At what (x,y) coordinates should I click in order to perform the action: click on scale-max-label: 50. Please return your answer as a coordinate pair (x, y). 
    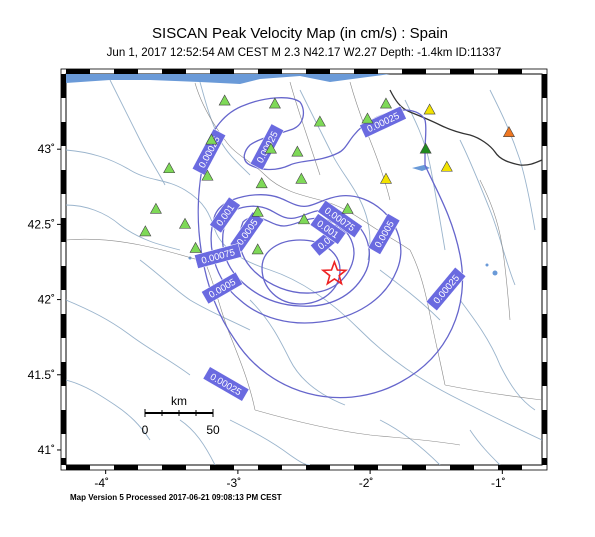
    Looking at the image, I should click on (213, 430).